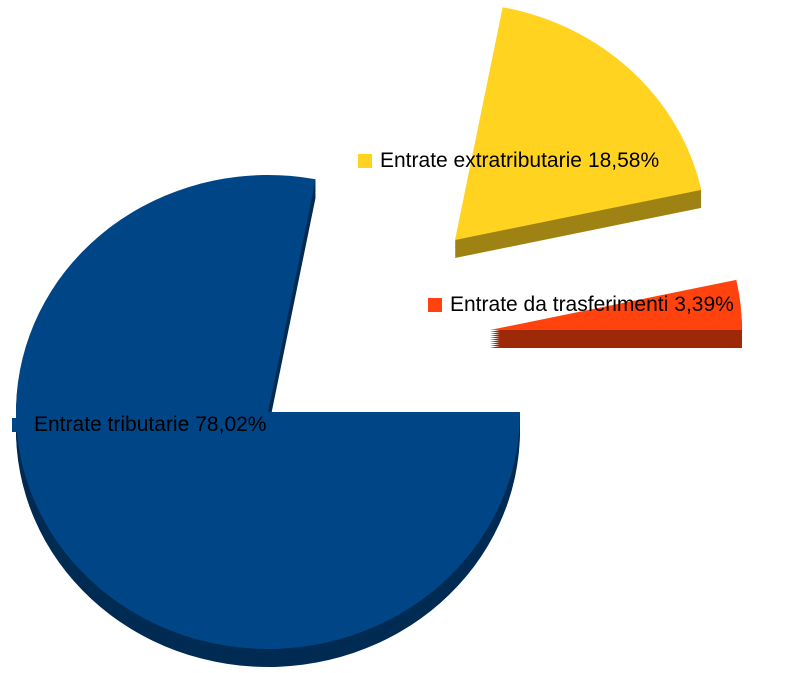  Describe the element at coordinates (111, 424) in the screenshot. I see `label-category: Entrate tributarie` at that location.